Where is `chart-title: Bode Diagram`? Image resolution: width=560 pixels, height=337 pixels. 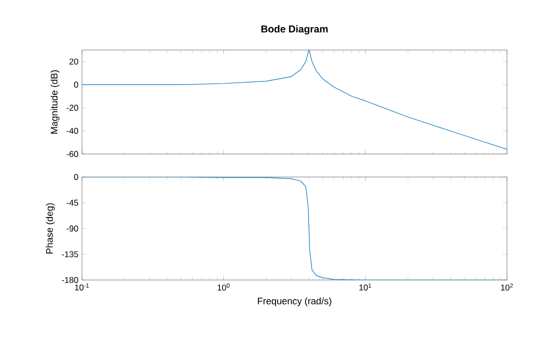 chart-title: Bode Diagram is located at coordinates (294, 30).